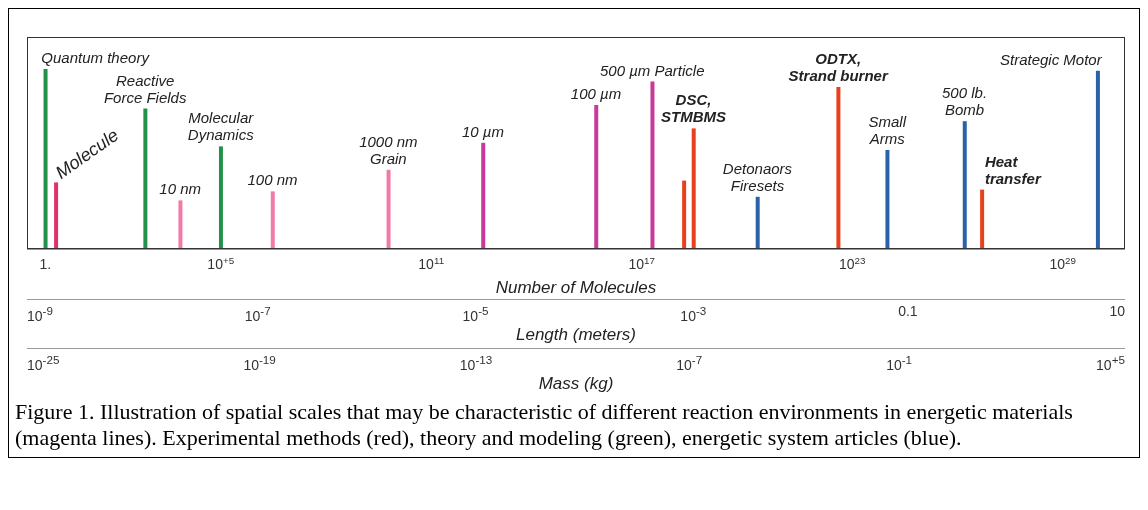 The width and height of the screenshot is (1148, 510). What do you see at coordinates (838, 67) in the screenshot?
I see `annotation: ODTX, Strand burner` at bounding box center [838, 67].